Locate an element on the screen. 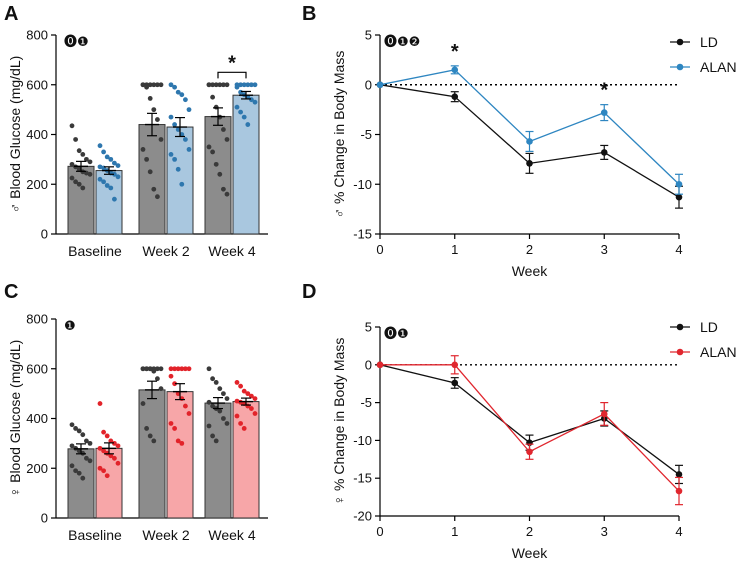  y-tick-label: -20 is located at coordinates (362, 516).